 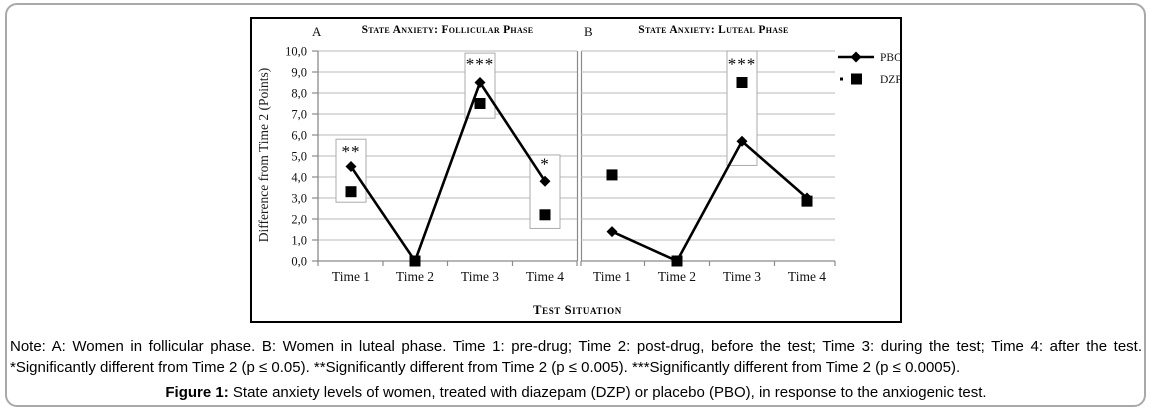 What do you see at coordinates (713, 30) in the screenshot?
I see `panel-b-title: State Anxiety: Luteal Phase` at bounding box center [713, 30].